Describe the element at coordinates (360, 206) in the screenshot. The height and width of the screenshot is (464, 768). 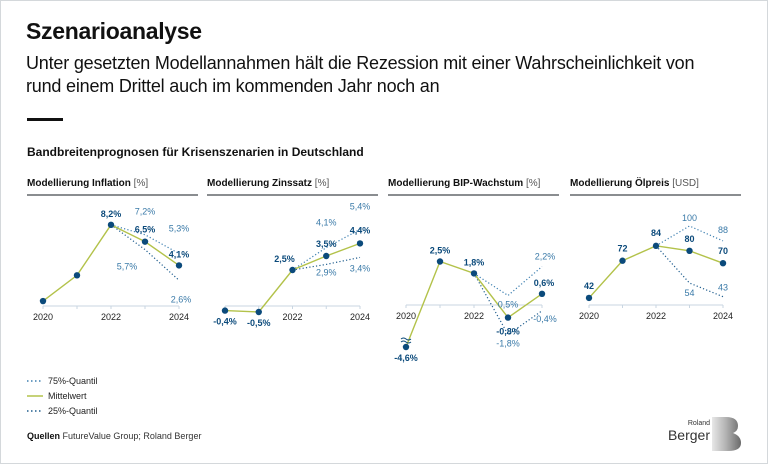
I see `data-label-q75: 5,4%` at that location.